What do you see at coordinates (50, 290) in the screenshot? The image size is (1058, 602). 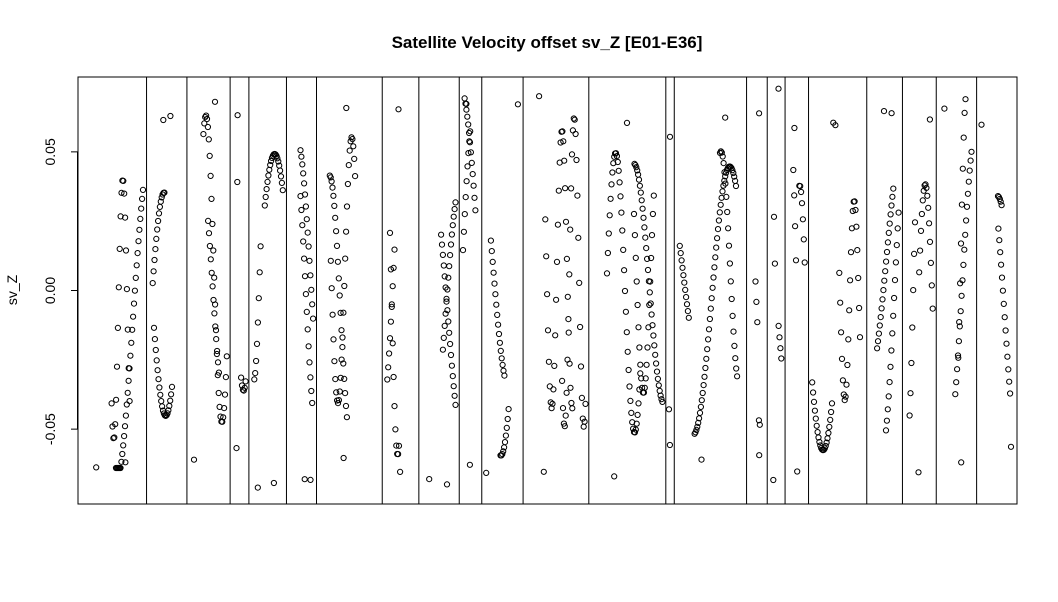 I see `y-tick-label: 0.00` at bounding box center [50, 290].